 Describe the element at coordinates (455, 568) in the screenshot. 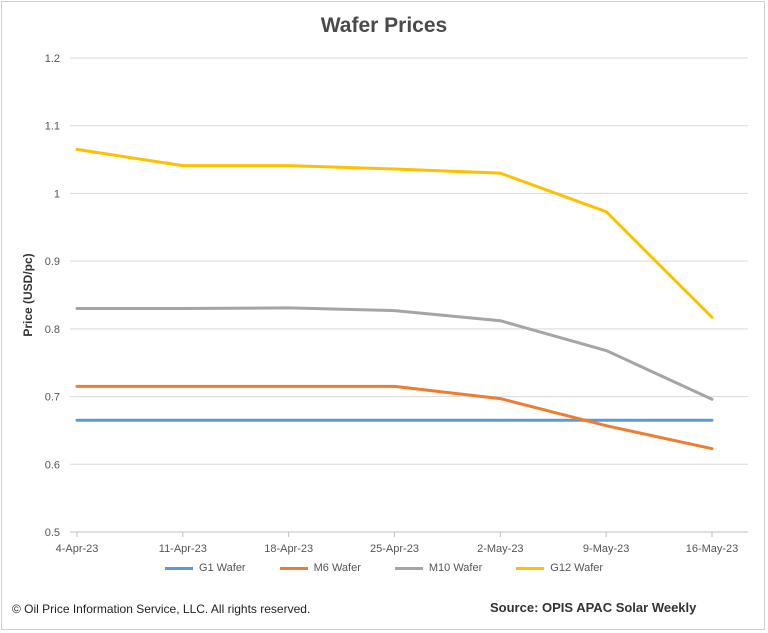

I see `legend-label: M10 Wafer` at that location.